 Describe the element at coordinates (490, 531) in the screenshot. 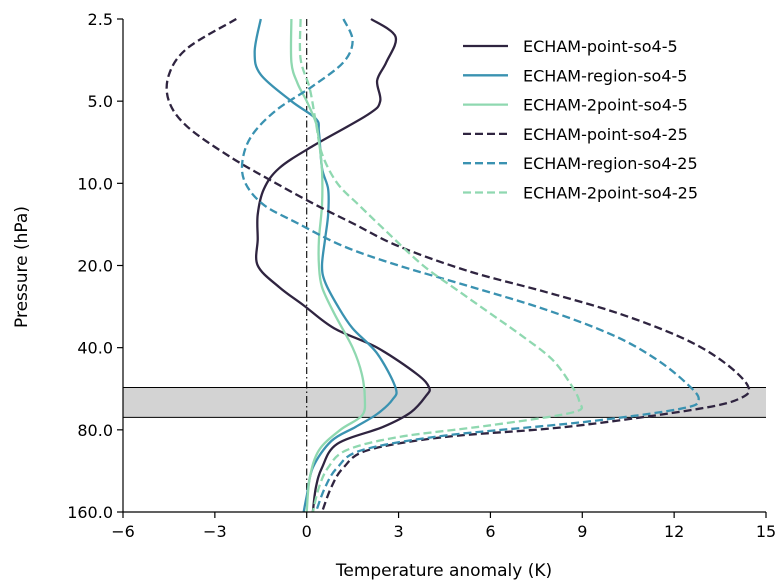

I see `x-tick-label: 6` at that location.